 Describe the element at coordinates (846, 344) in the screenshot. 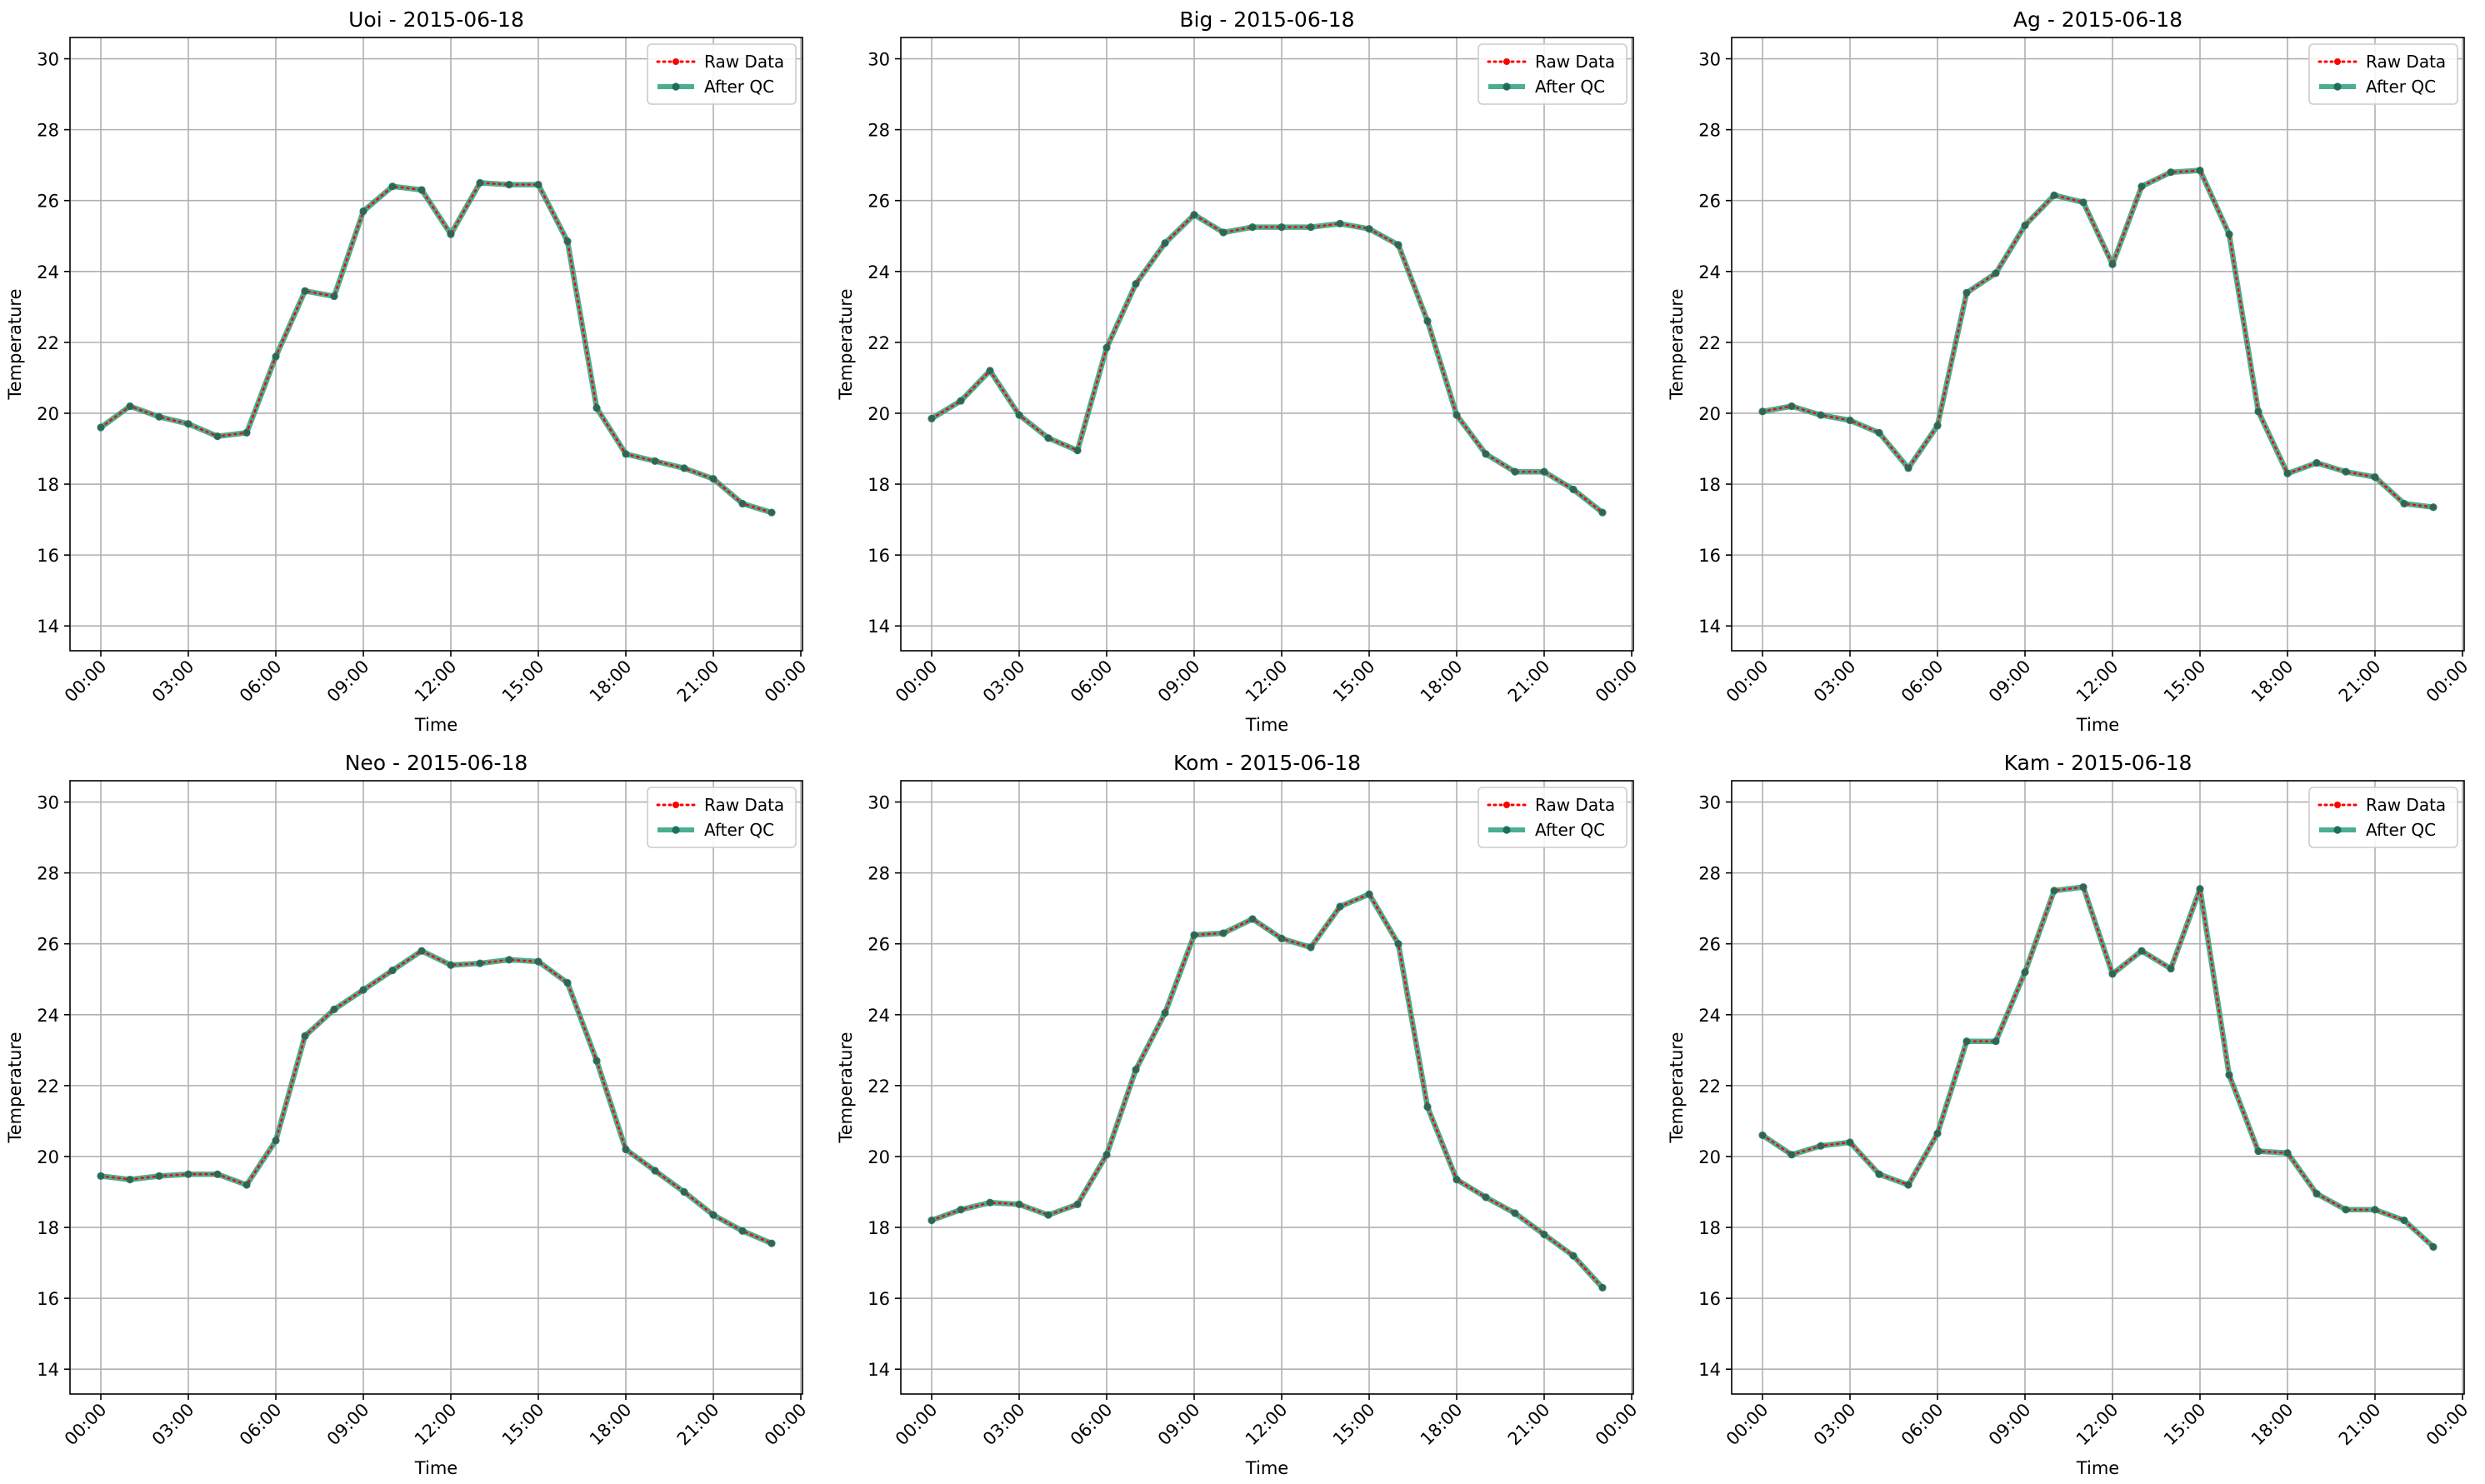

I see `chart-1-ylabel: Temperature` at that location.